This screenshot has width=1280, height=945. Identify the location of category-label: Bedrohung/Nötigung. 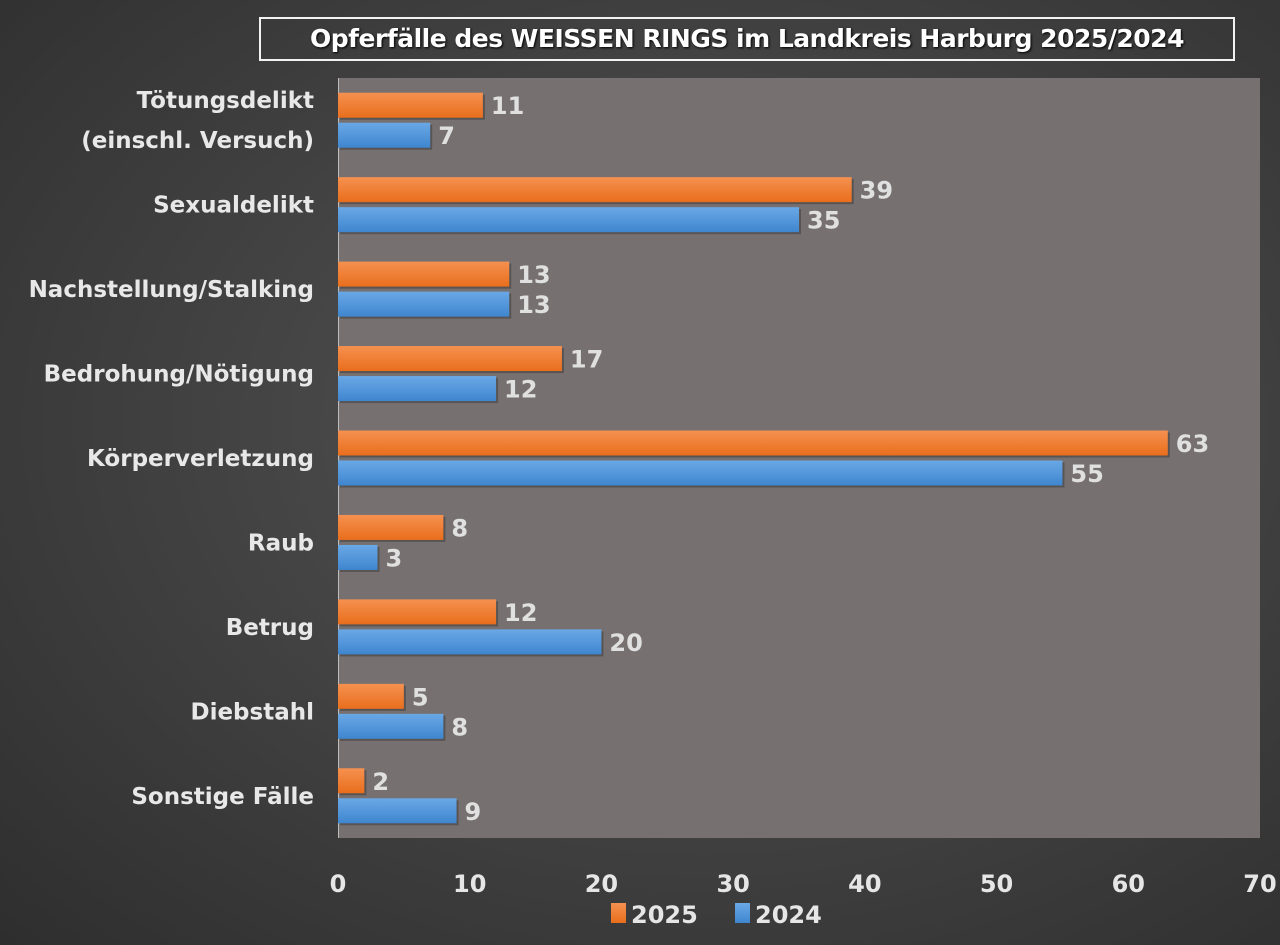
(179, 375).